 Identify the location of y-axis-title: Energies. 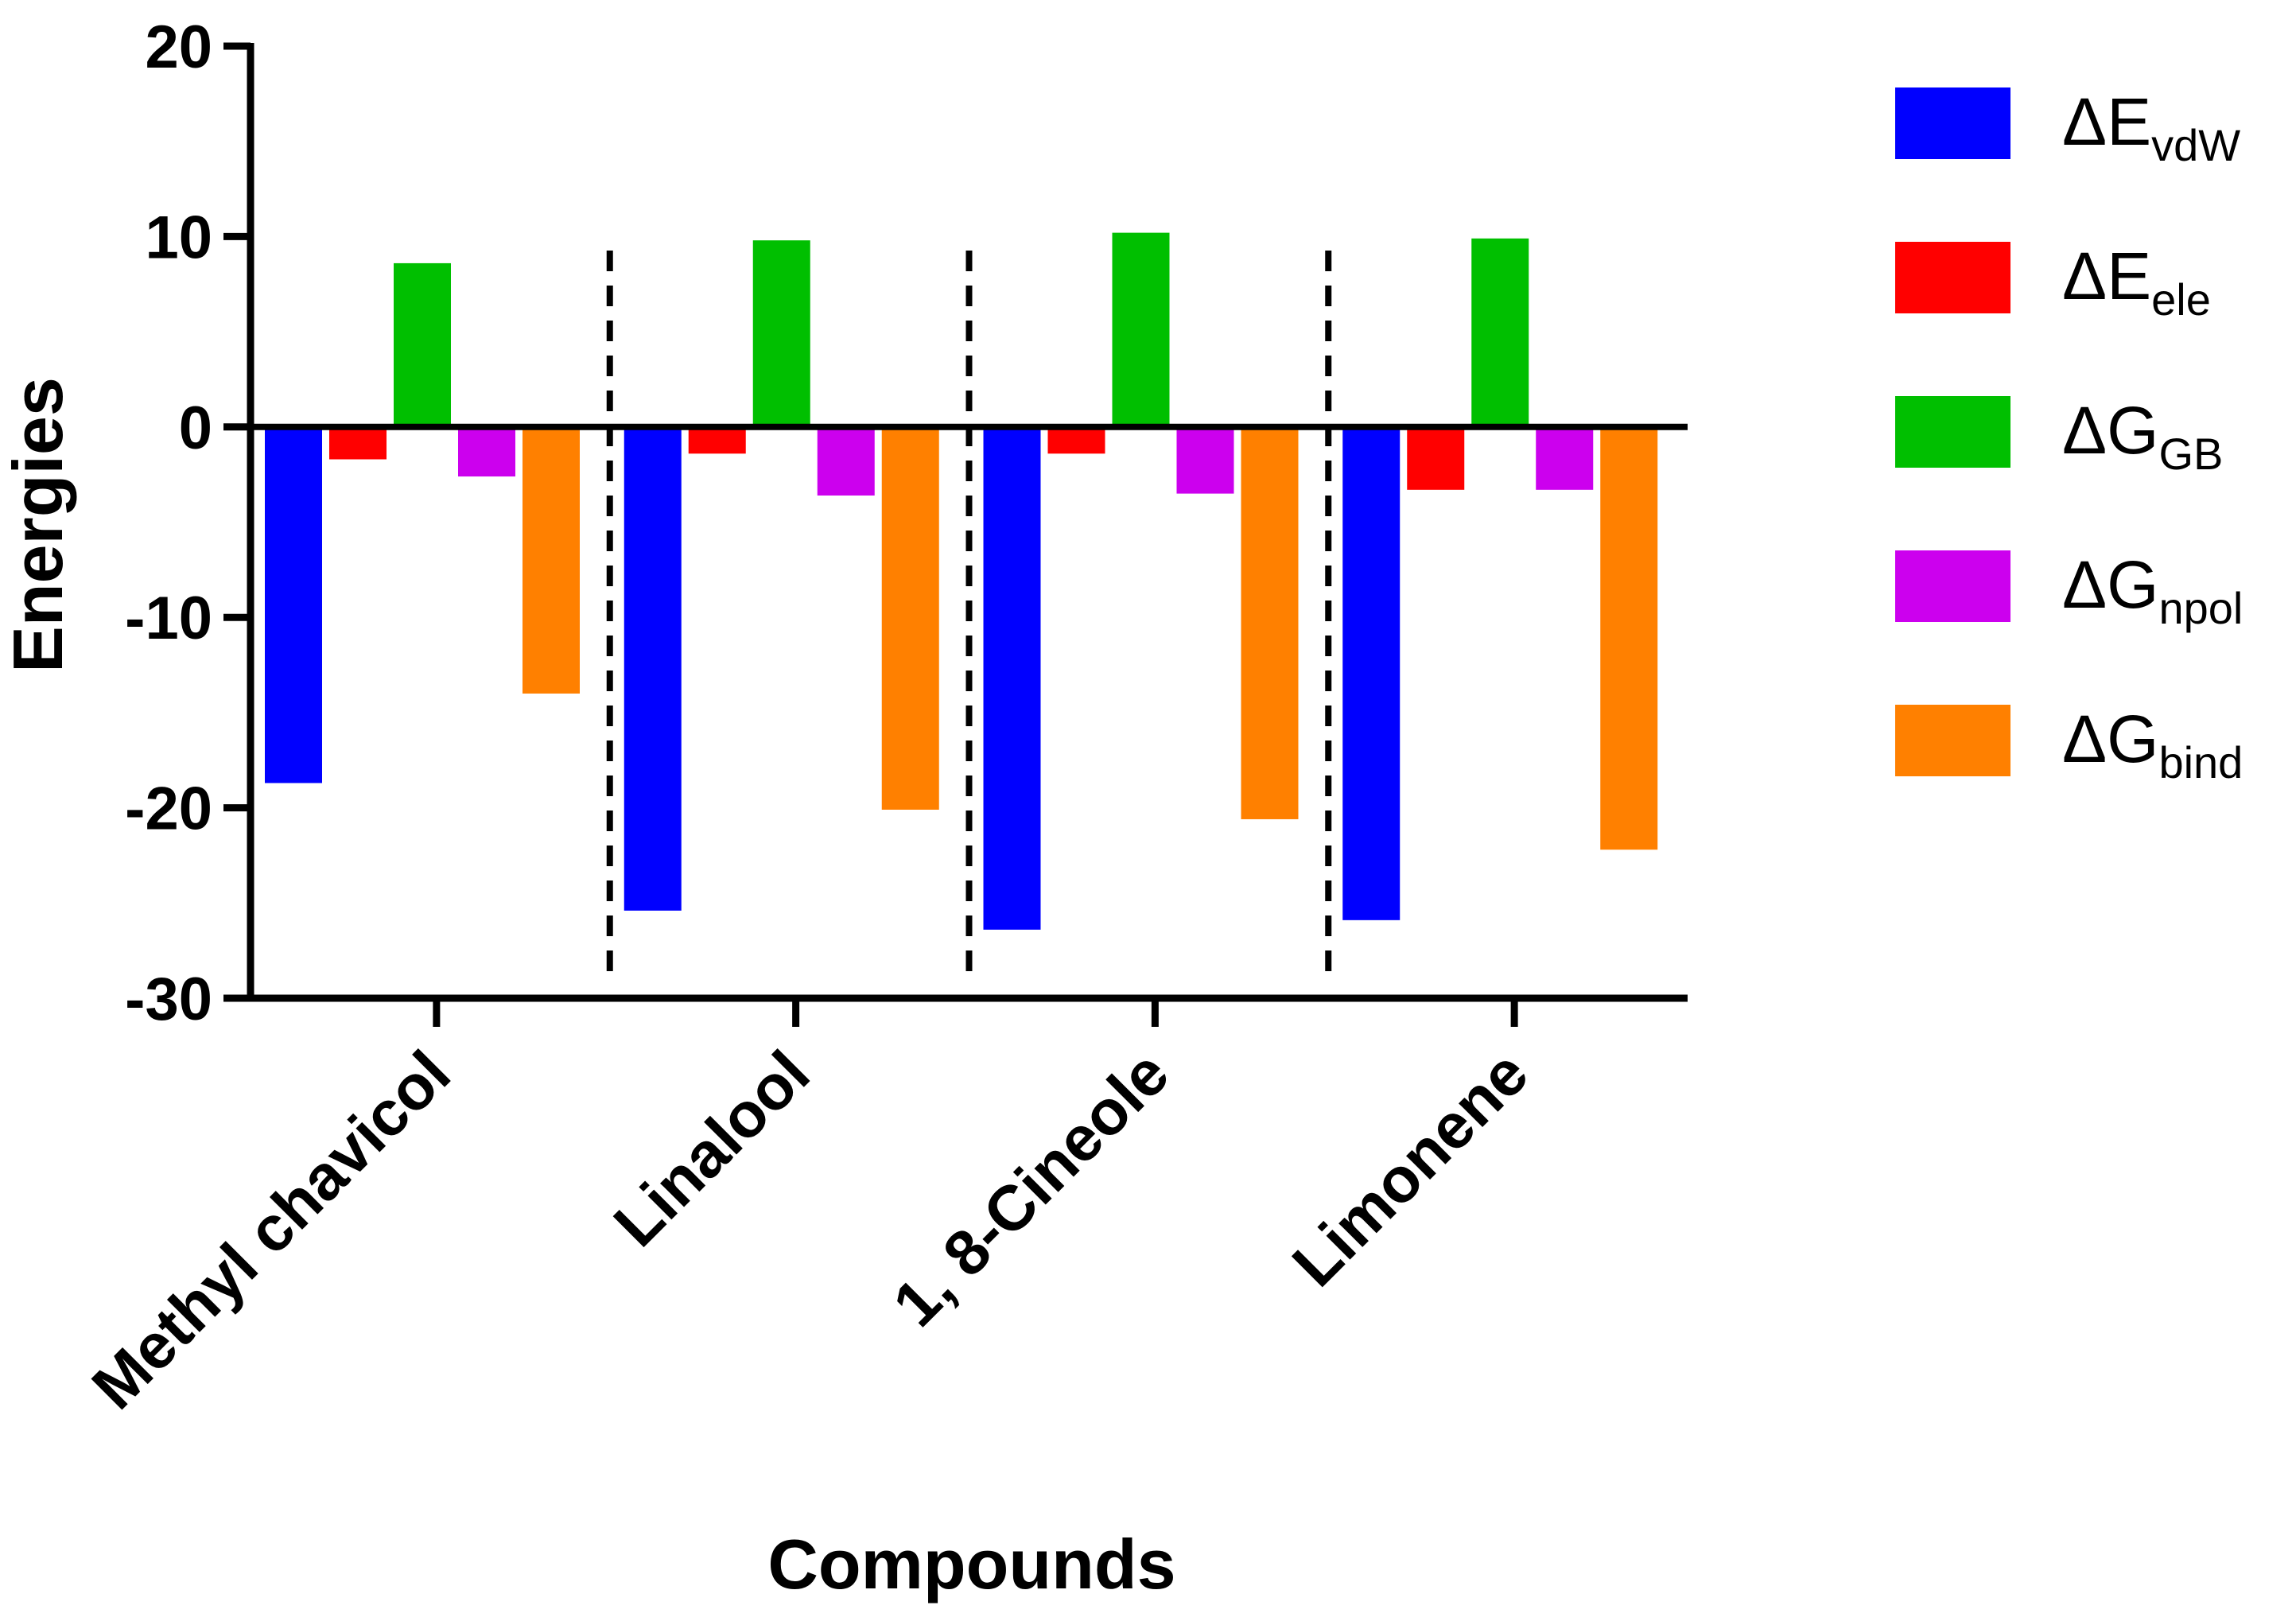
(38, 525).